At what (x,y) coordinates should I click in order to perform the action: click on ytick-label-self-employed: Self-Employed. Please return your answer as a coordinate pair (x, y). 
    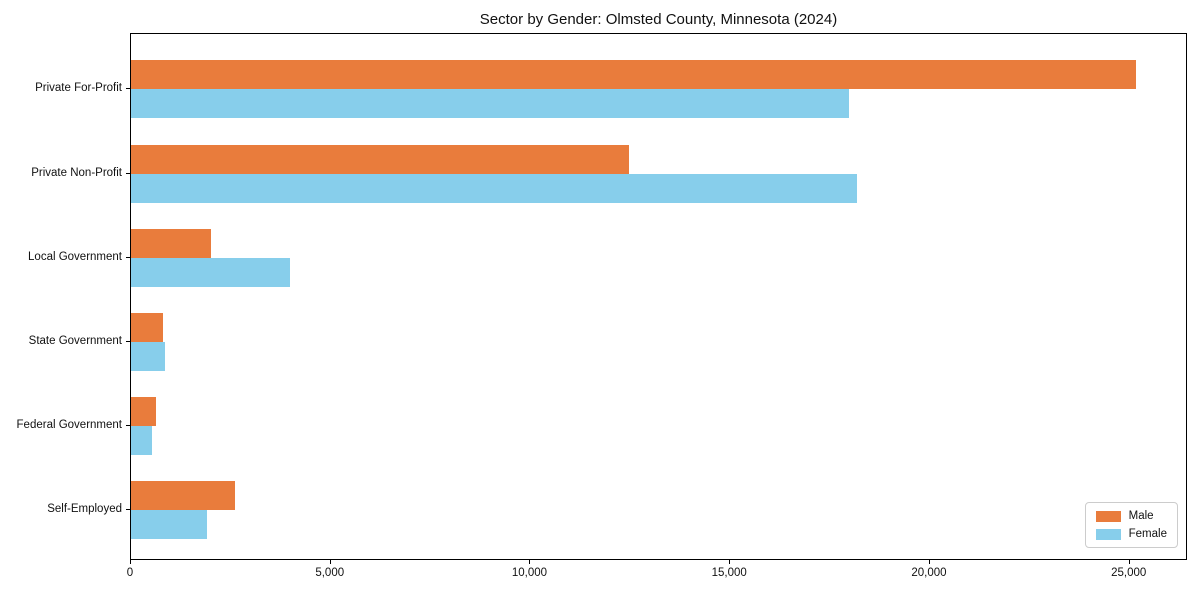
    Looking at the image, I should click on (84, 509).